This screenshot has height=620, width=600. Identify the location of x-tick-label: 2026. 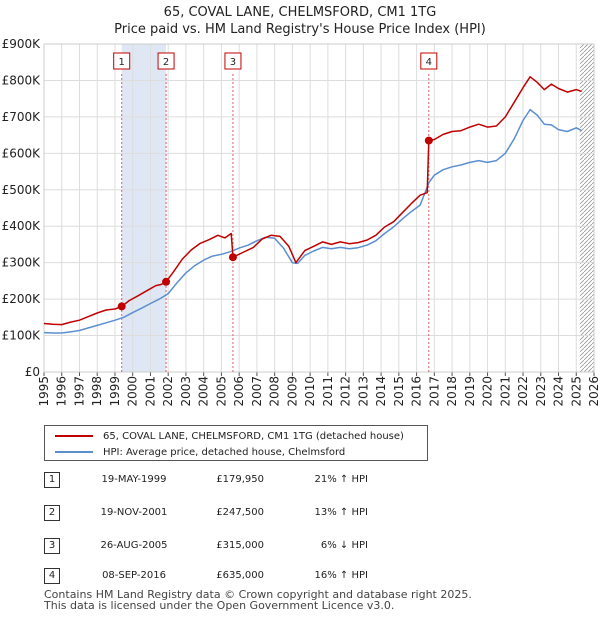
(593, 391).